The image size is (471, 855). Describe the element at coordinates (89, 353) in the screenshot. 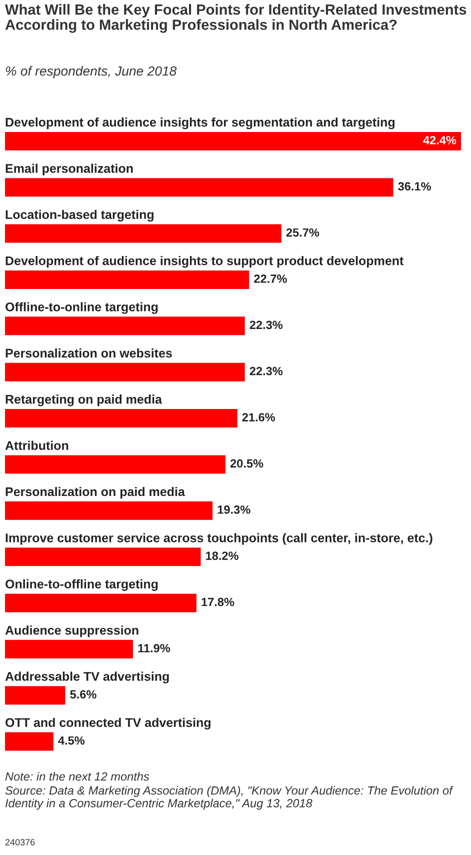

I see `y-tick-label: Personalization on websites` at that location.